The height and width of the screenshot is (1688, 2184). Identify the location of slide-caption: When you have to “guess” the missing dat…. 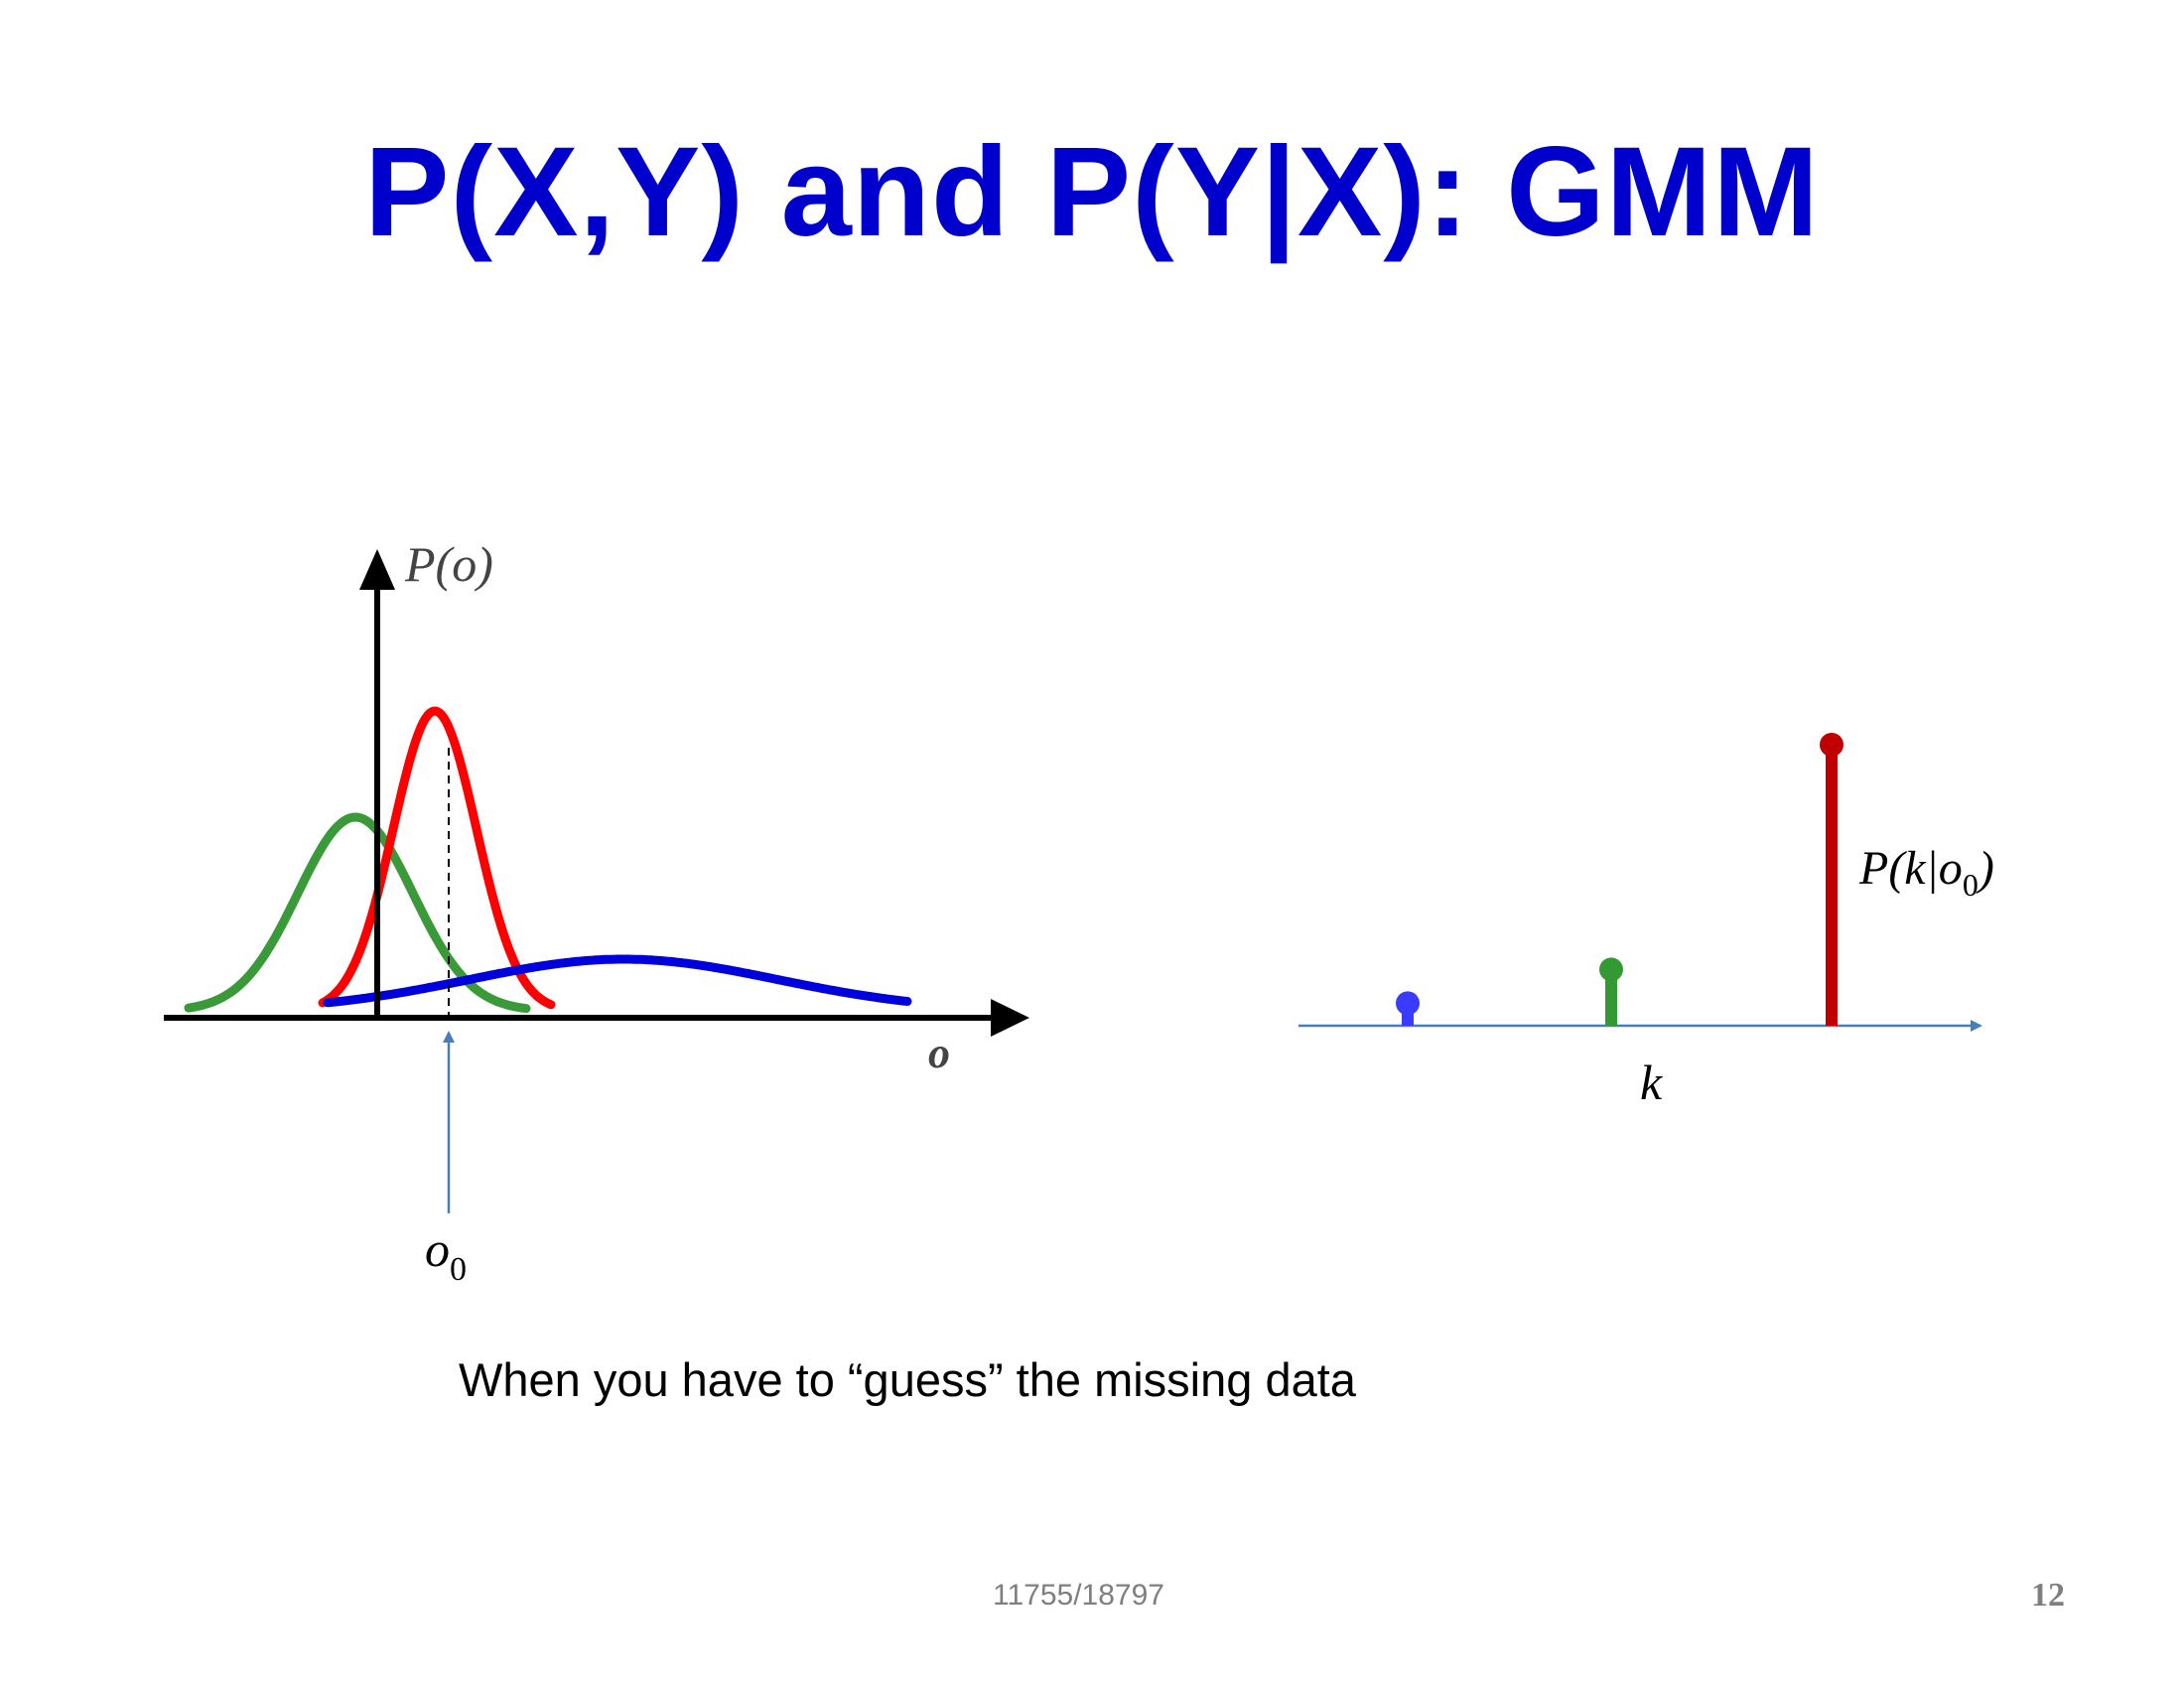
(907, 1379).